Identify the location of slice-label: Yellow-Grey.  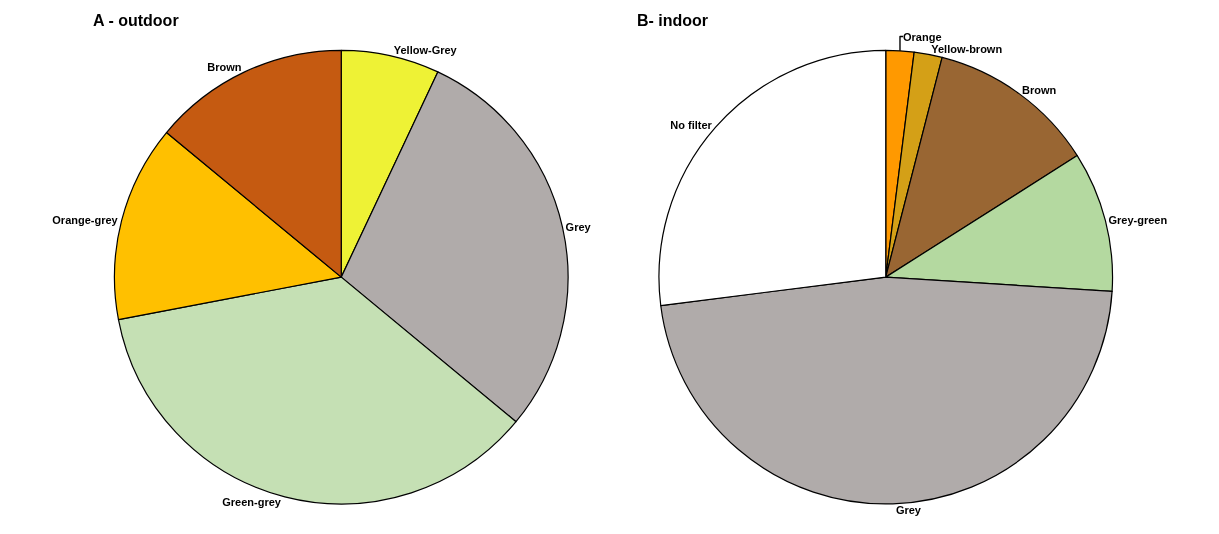
(425, 50).